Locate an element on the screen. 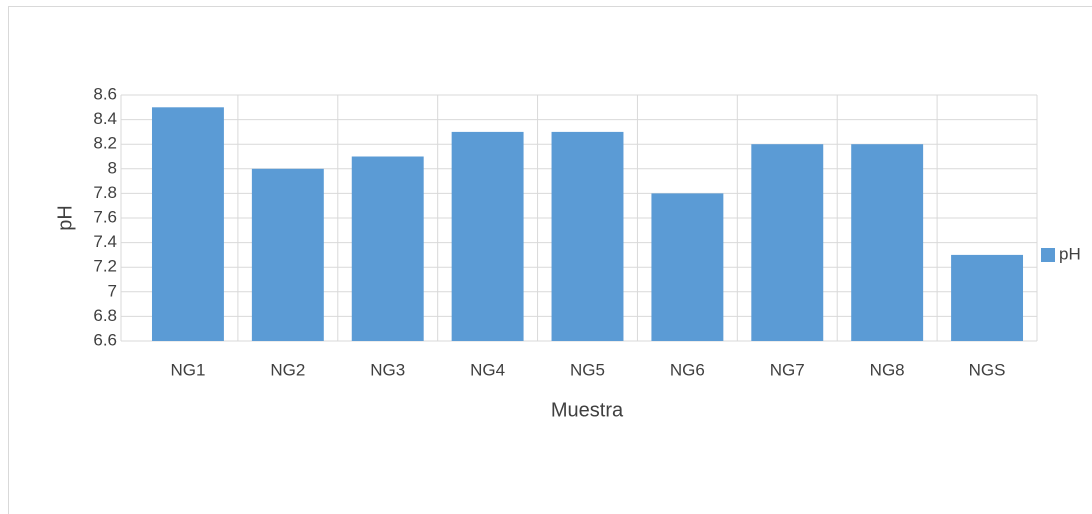  x-tick-label: NG1 is located at coordinates (187, 369).